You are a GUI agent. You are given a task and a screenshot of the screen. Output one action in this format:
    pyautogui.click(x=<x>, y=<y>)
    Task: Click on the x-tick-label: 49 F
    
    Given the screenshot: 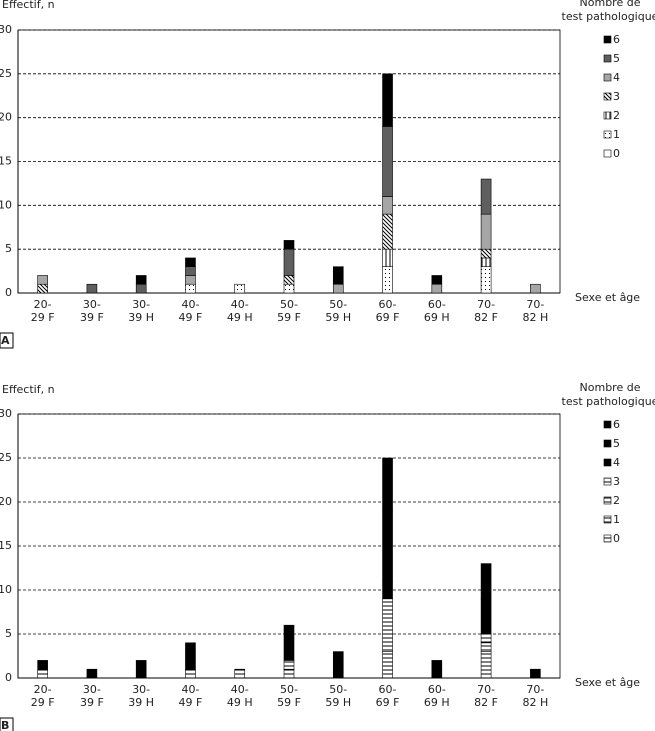 What is the action you would take?
    pyautogui.click(x=191, y=317)
    